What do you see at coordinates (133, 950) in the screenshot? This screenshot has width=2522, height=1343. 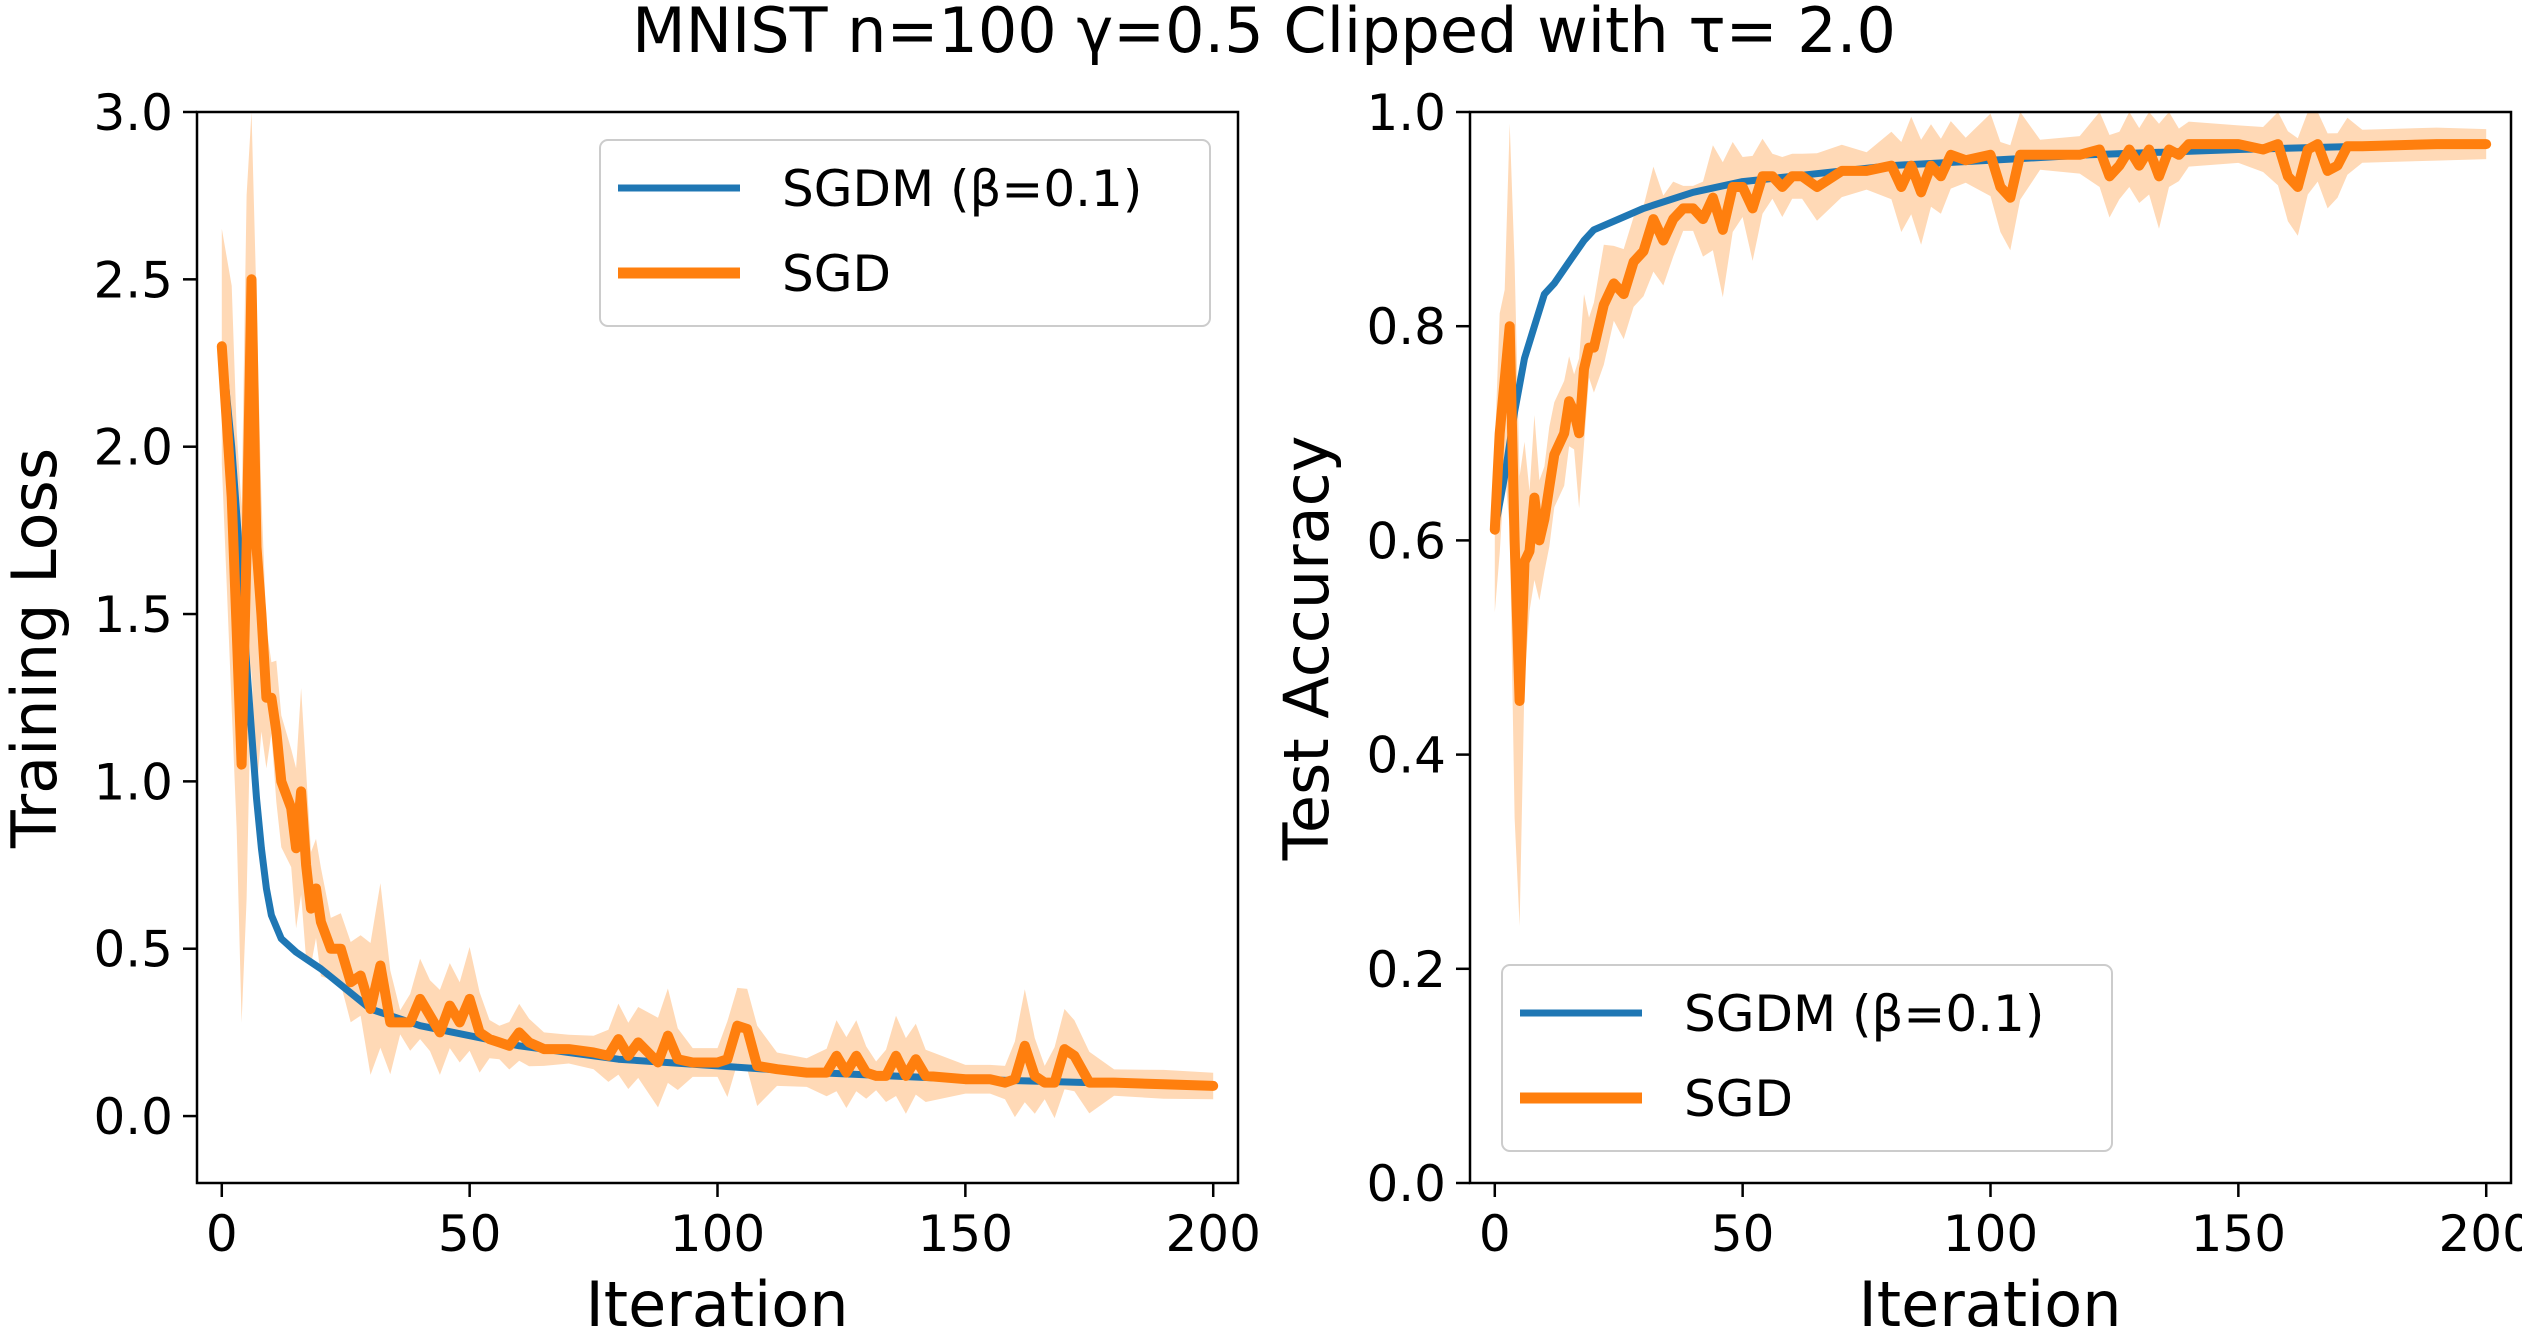 I see `y-tick-label: 0.5` at bounding box center [133, 950].